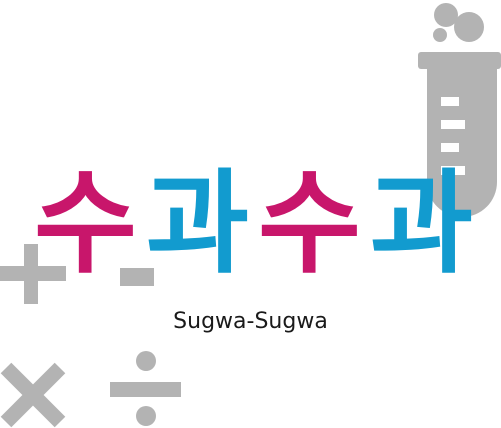 Image resolution: width=501 pixels, height=428 pixels. I want to click on minus-icon, so click(137, 277).